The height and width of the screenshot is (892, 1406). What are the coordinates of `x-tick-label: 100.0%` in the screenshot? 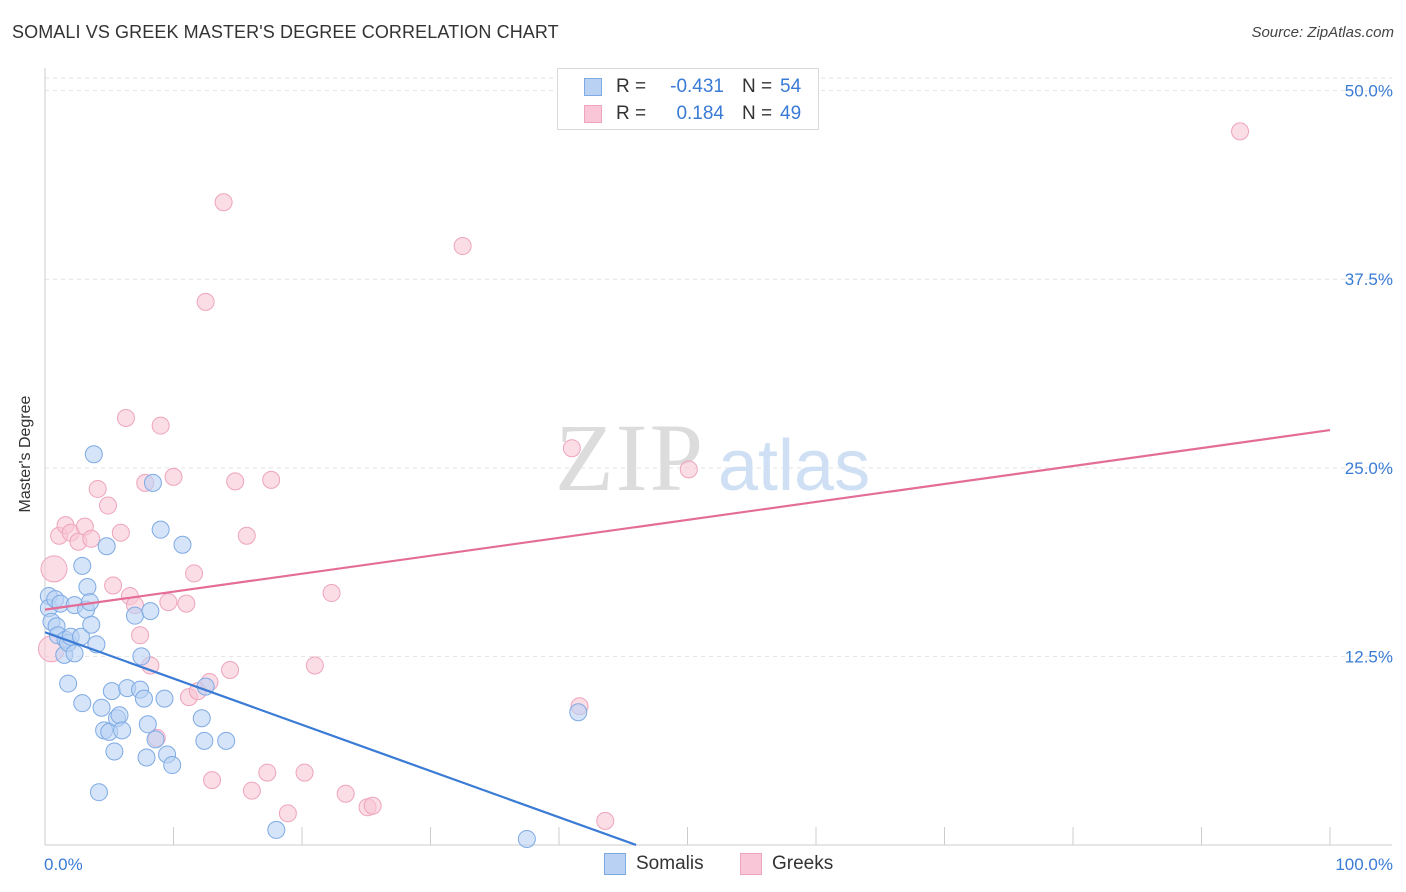 It's located at (1364, 864).